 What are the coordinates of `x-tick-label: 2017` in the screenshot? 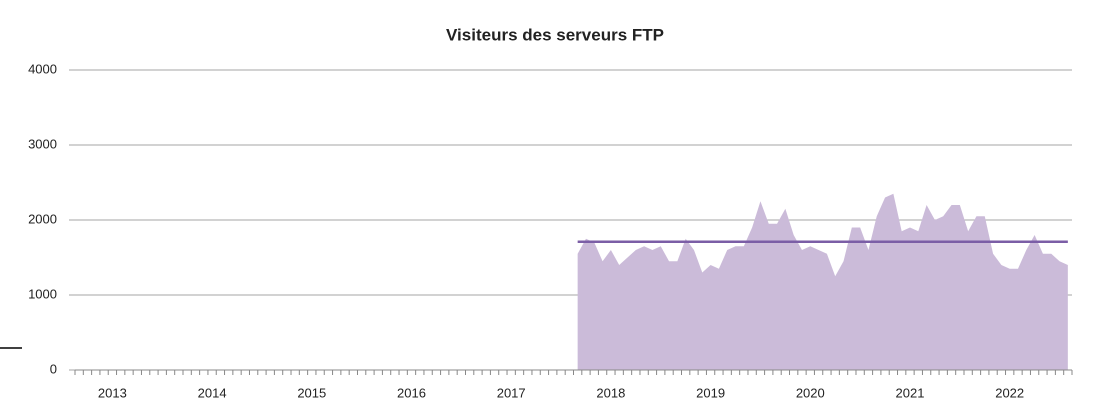 It's located at (511, 392).